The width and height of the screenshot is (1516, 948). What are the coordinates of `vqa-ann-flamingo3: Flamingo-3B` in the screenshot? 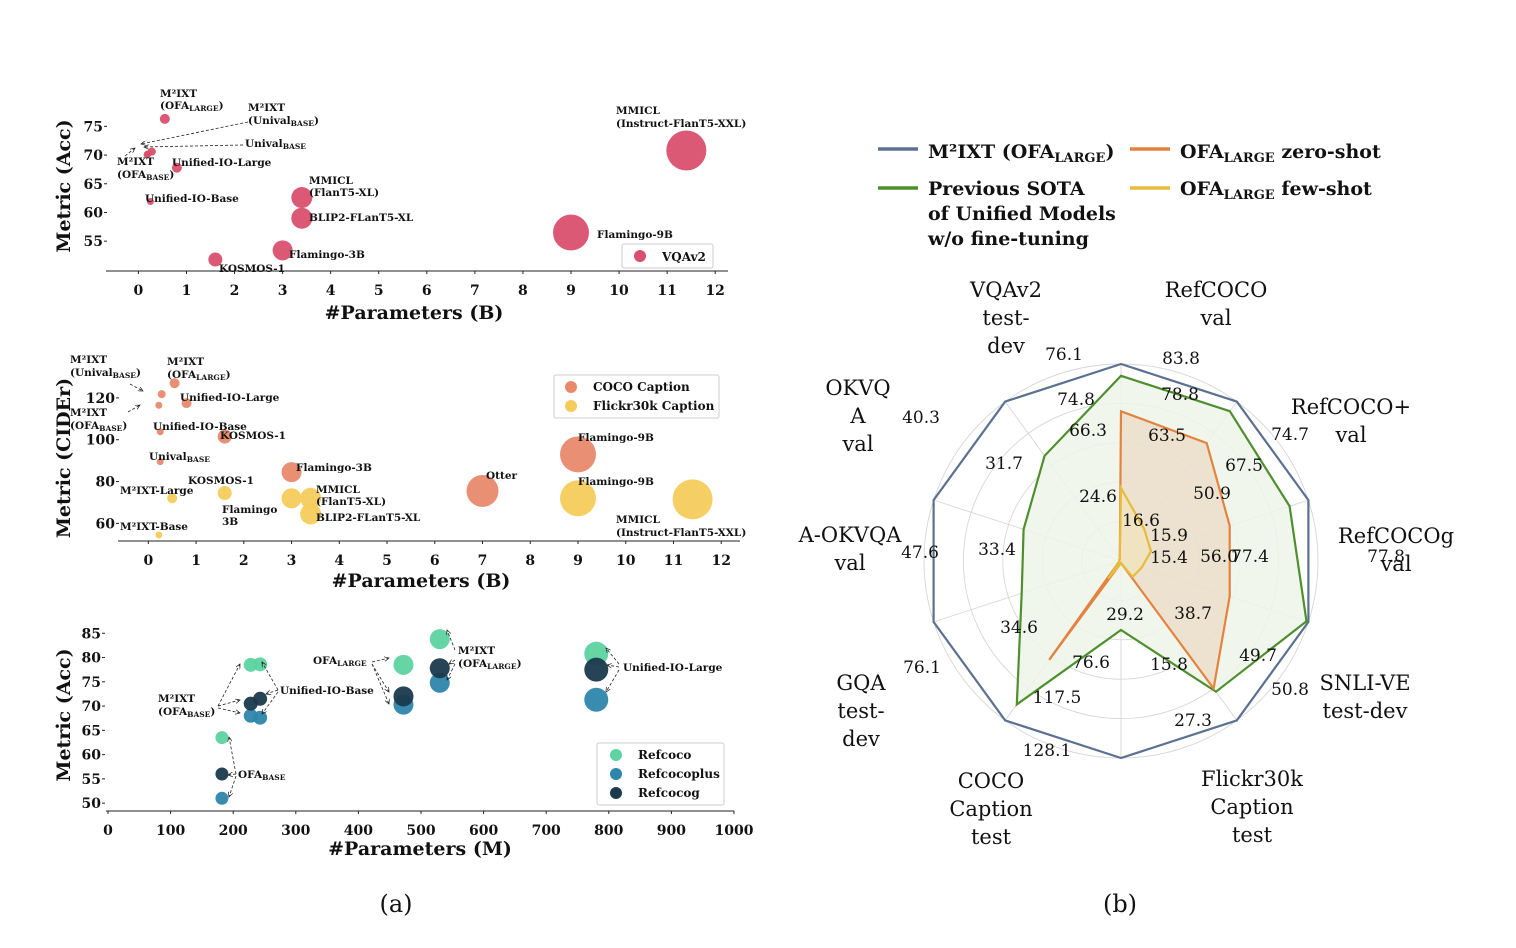 It's located at (327, 255).